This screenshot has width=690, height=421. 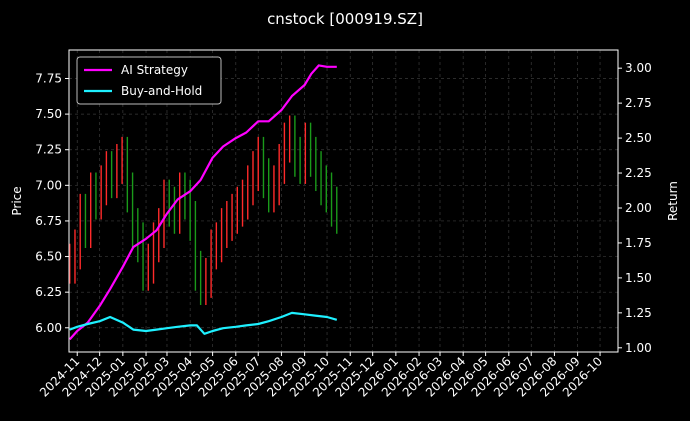 I want to click on y-left-tick-label: 6.75, so click(x=48, y=221).